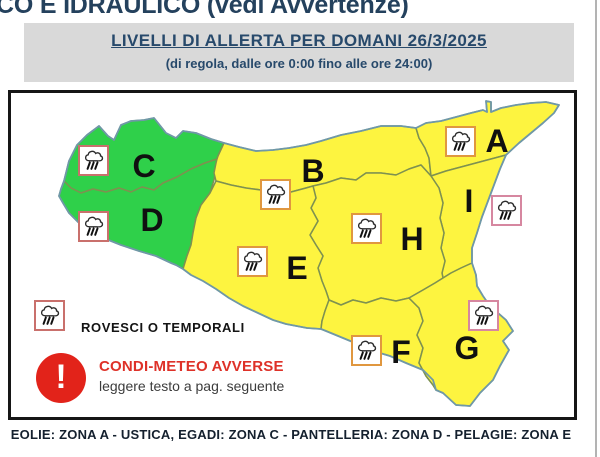 The width and height of the screenshot is (600, 457). What do you see at coordinates (596, 228) in the screenshot?
I see `page-edge-artifact` at bounding box center [596, 228].